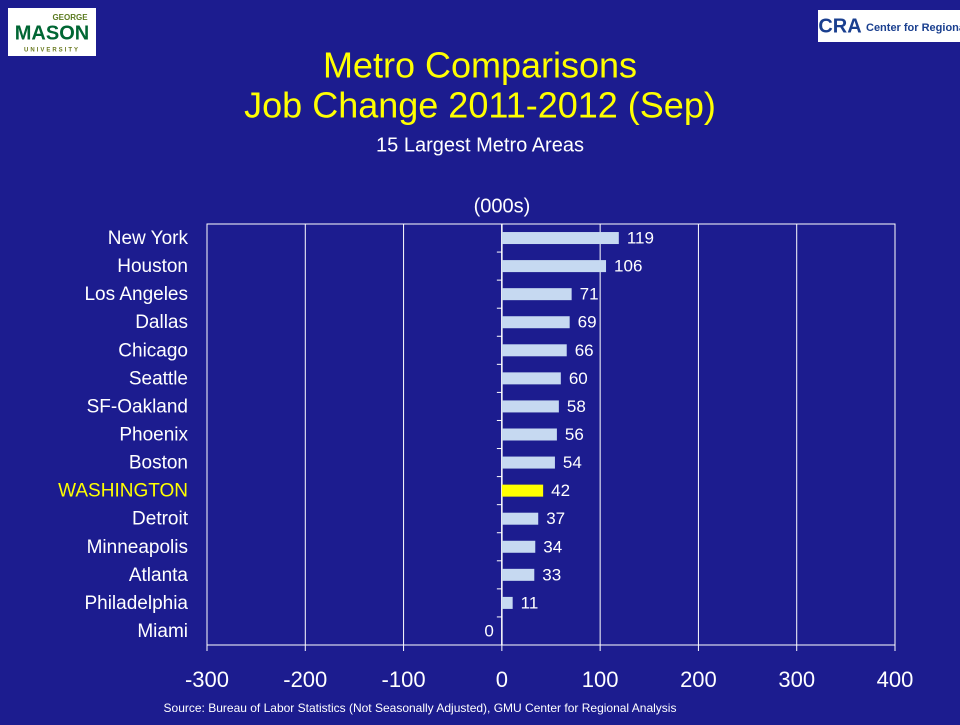  What do you see at coordinates (159, 575) in the screenshot?
I see `y-tick-label: Atlanta` at bounding box center [159, 575].